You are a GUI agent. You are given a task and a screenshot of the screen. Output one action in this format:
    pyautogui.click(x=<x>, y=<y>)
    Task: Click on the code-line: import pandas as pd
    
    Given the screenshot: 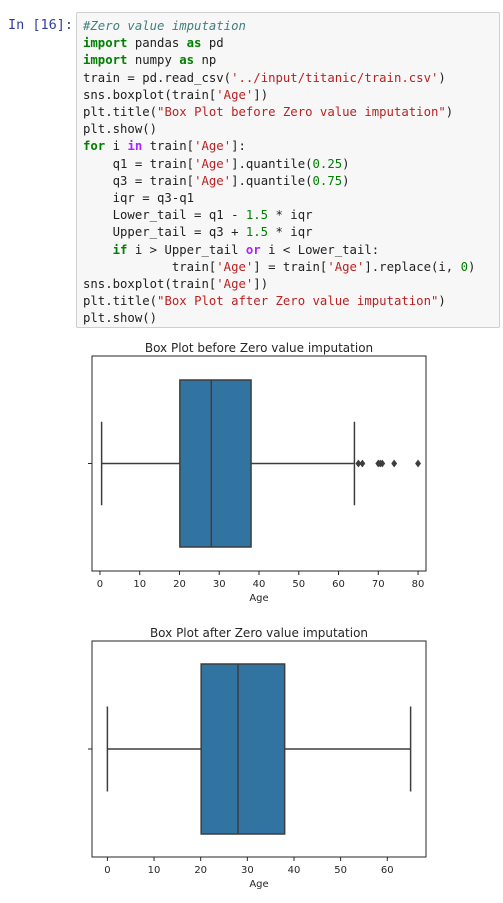 What is the action you would take?
    pyautogui.click(x=153, y=43)
    